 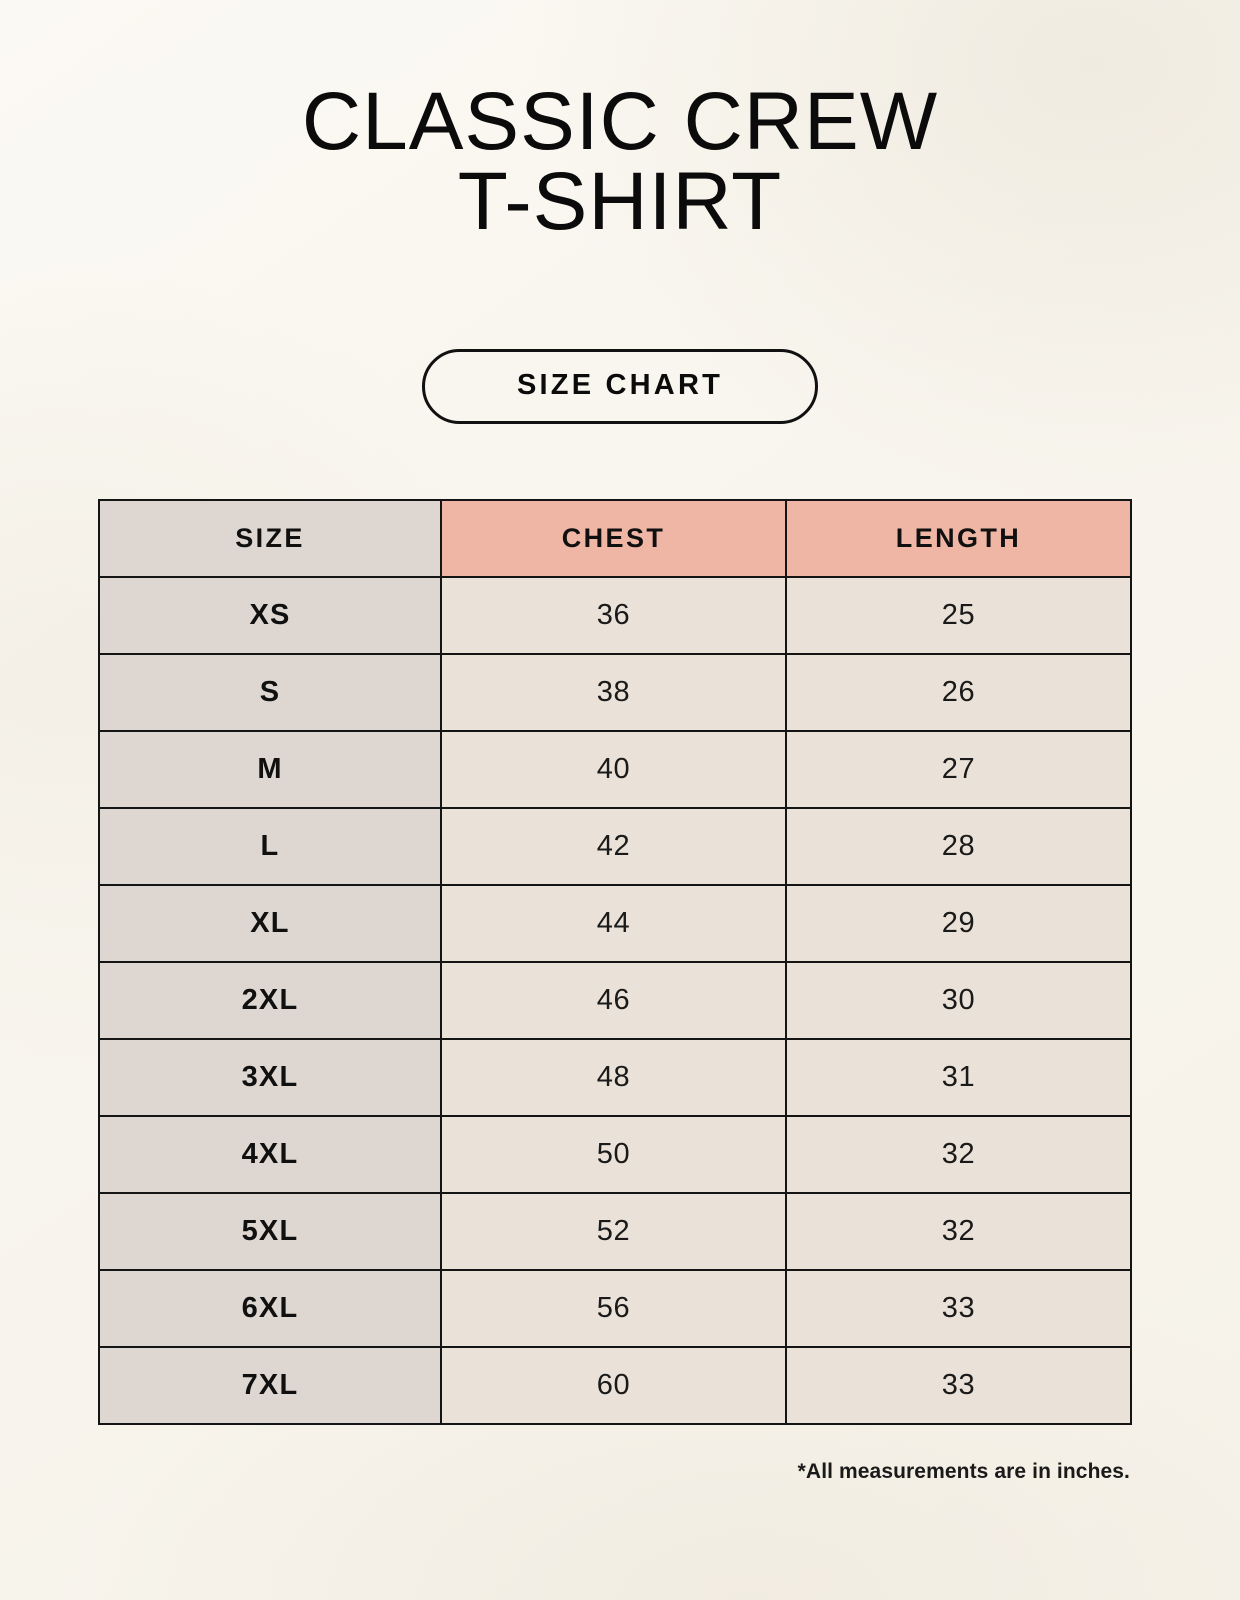 I want to click on table-row: 4XL 50 32, so click(x=615, y=1154).